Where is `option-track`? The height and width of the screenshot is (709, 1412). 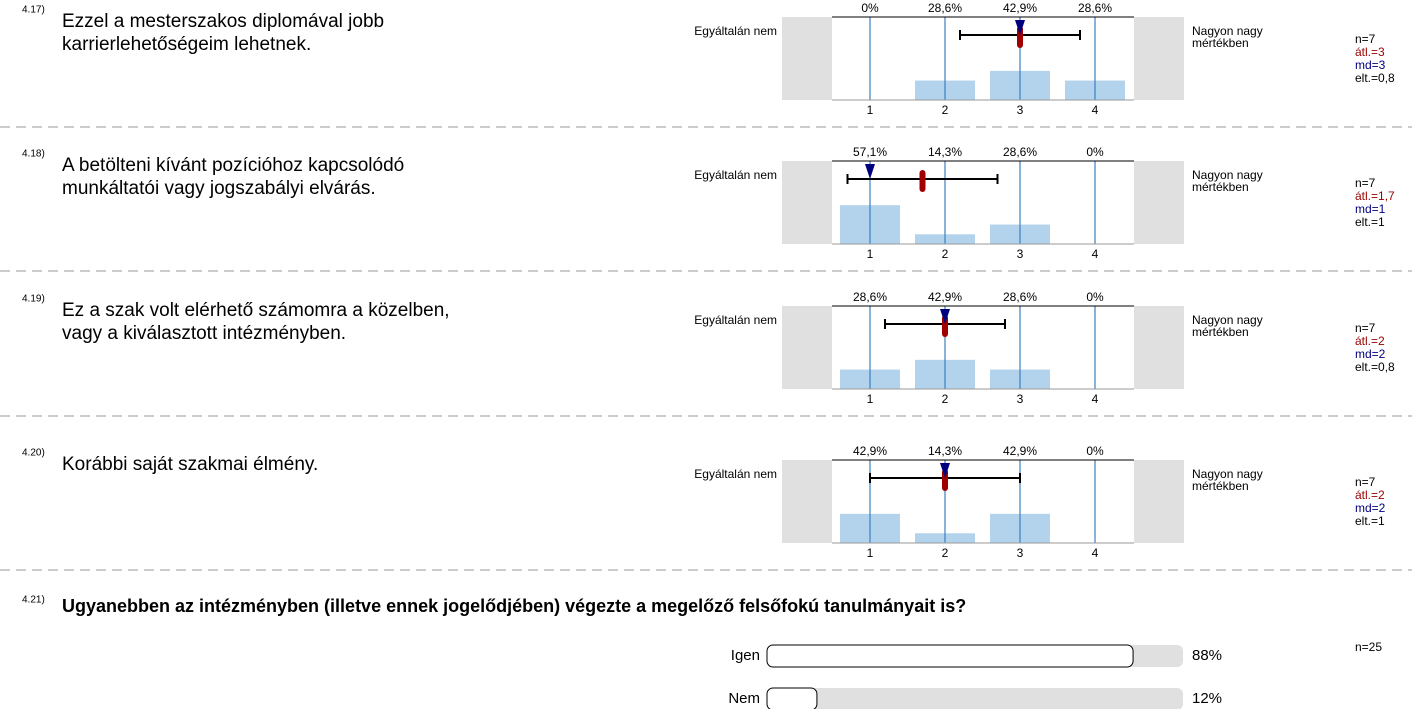 option-track is located at coordinates (975, 698).